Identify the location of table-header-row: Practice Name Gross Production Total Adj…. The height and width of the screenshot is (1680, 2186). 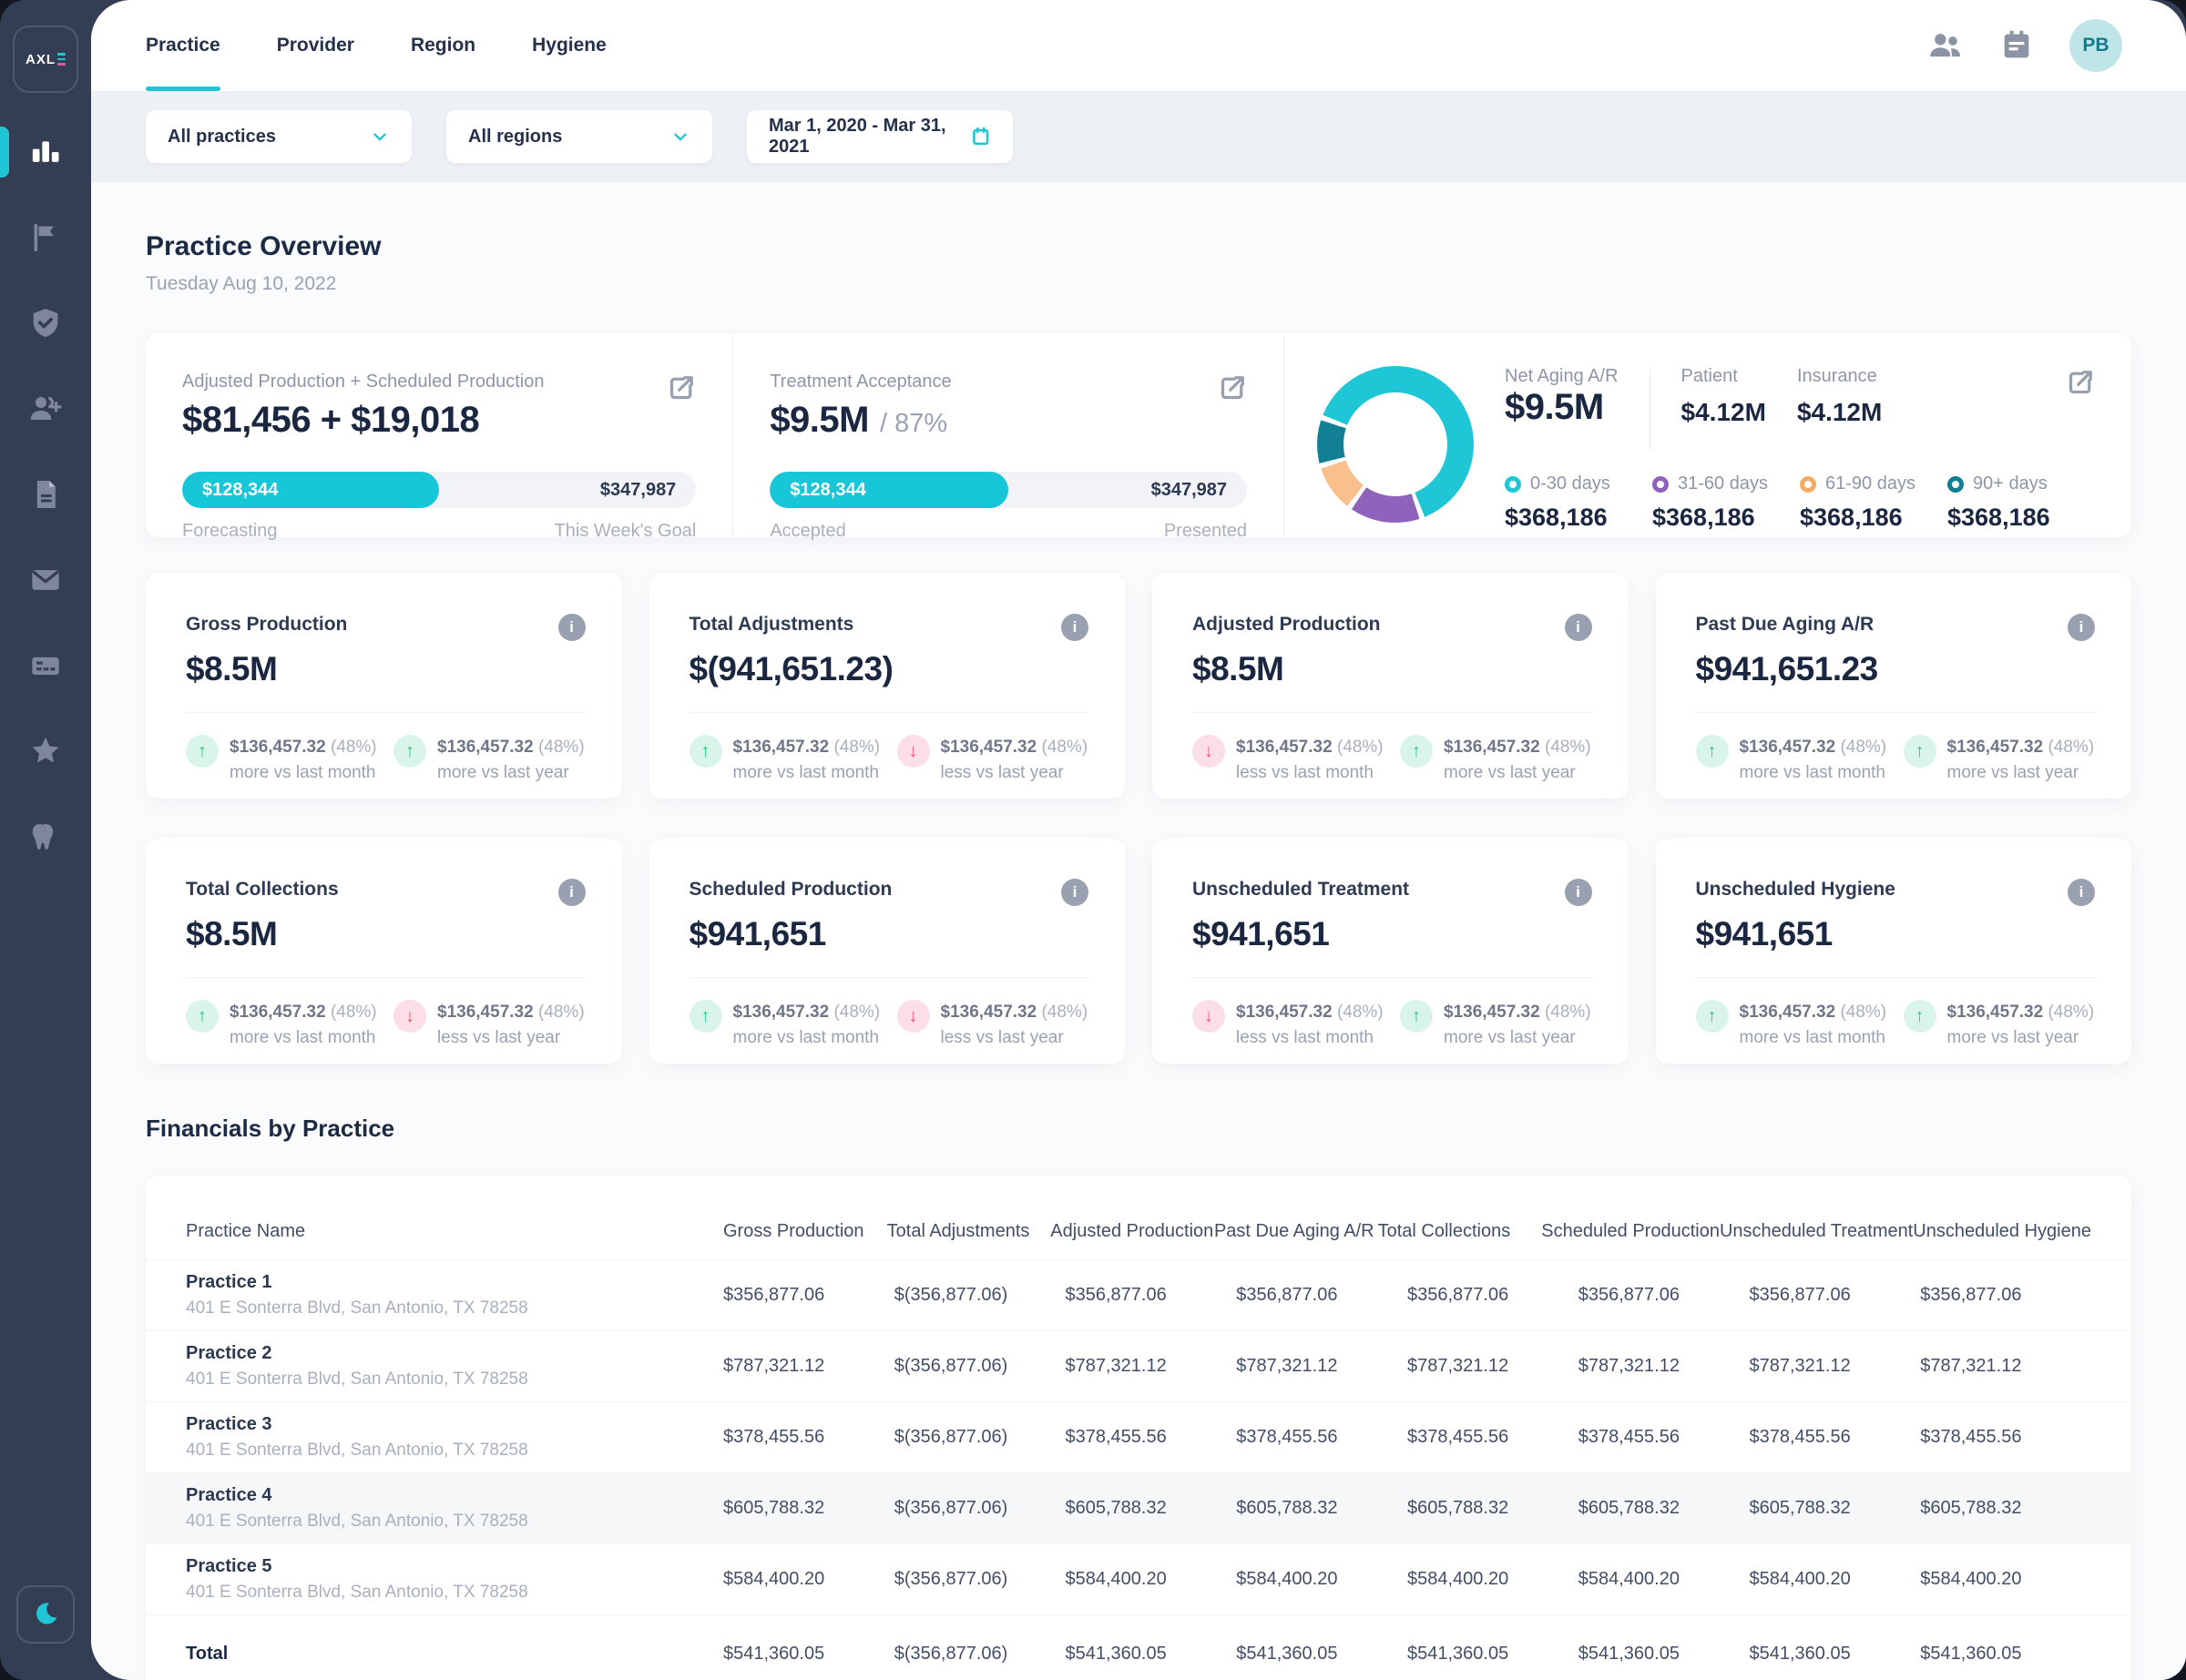
(1138, 1231).